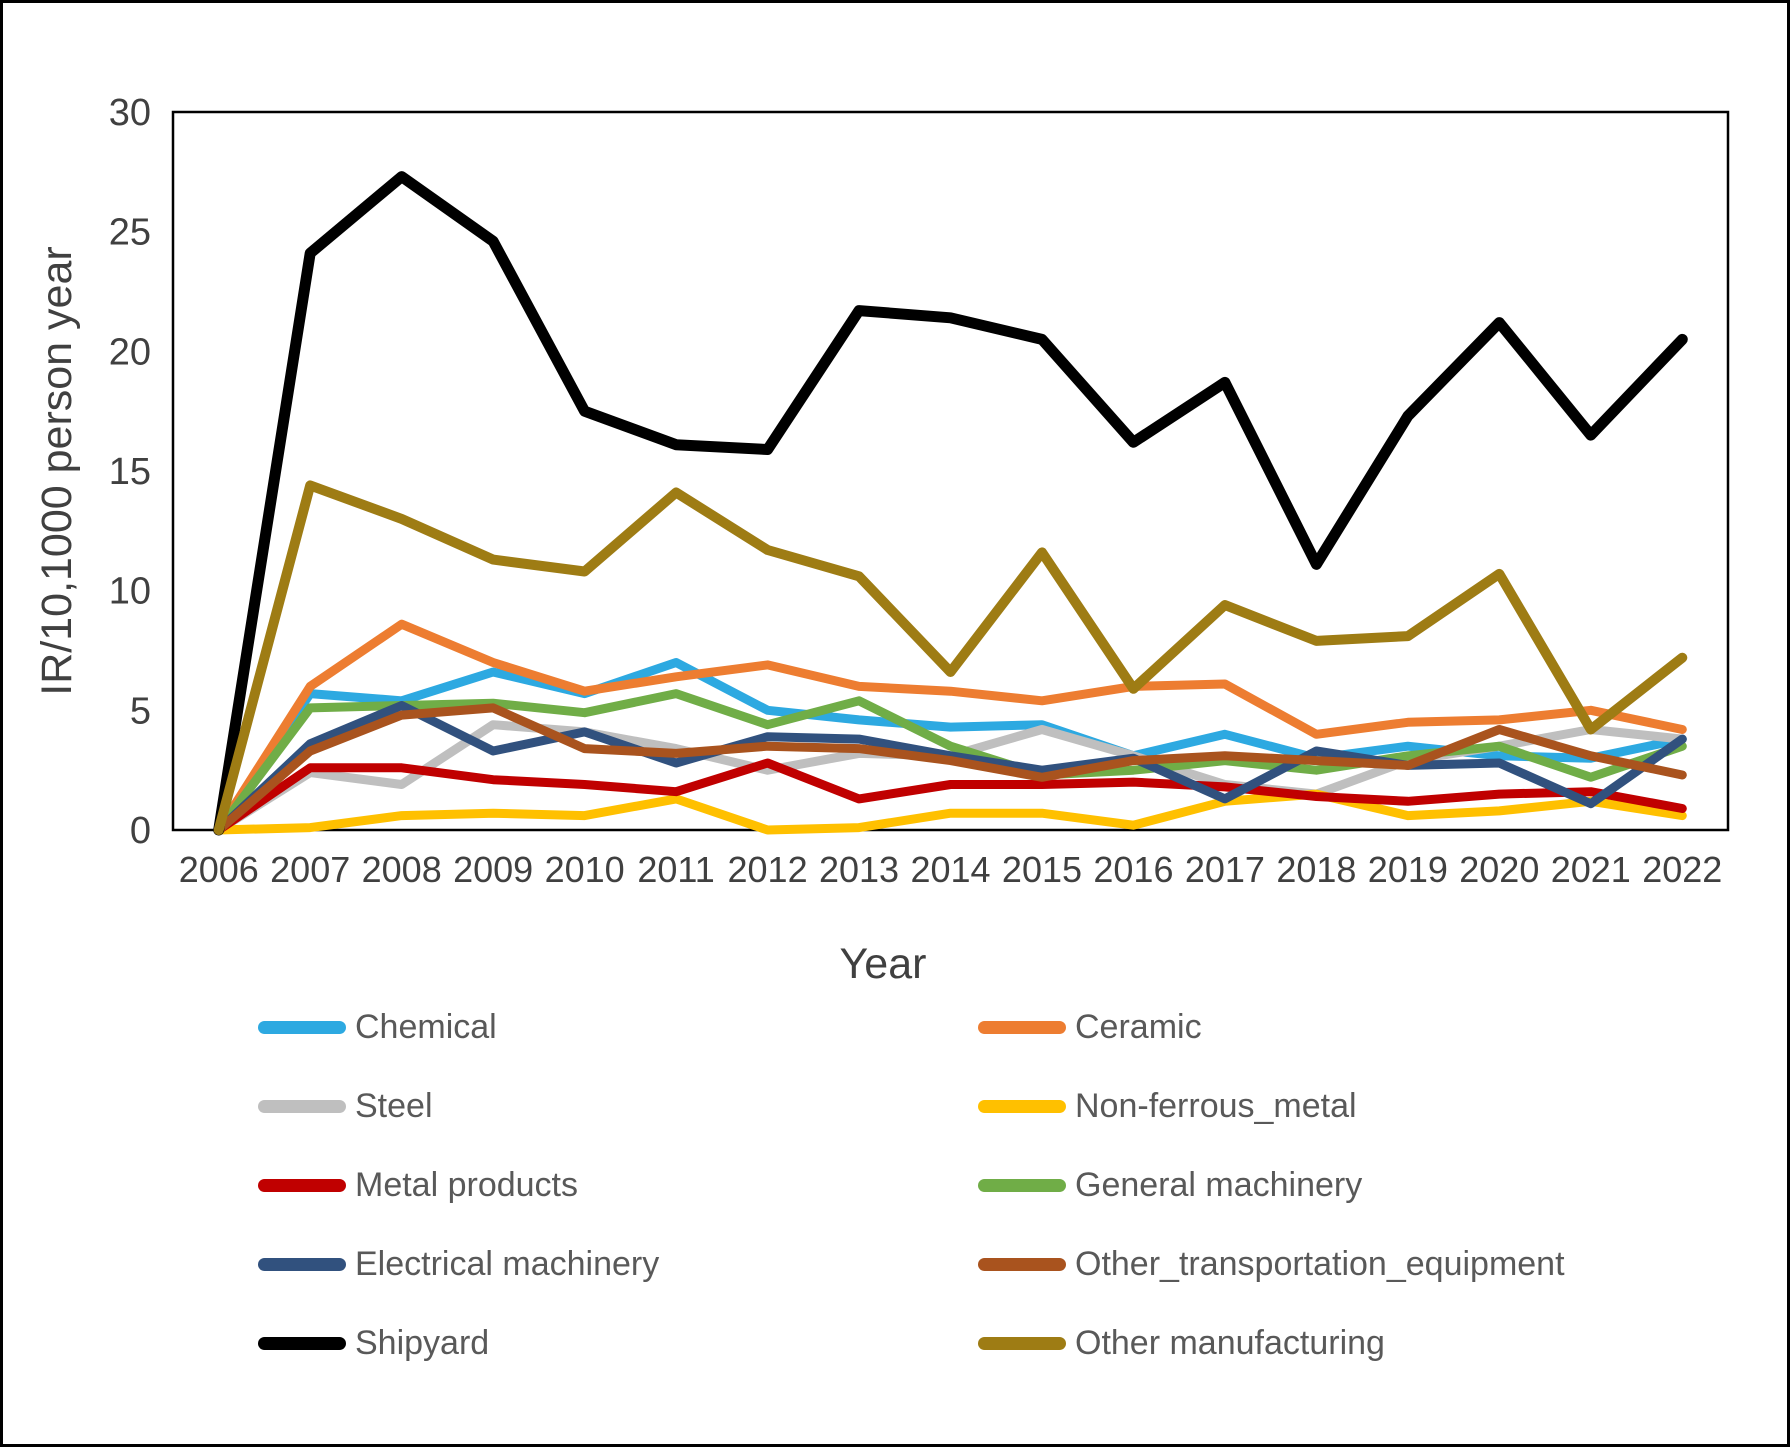 The height and width of the screenshot is (1447, 1790). Describe the element at coordinates (859, 869) in the screenshot. I see `x-tick-label: 2013` at that location.